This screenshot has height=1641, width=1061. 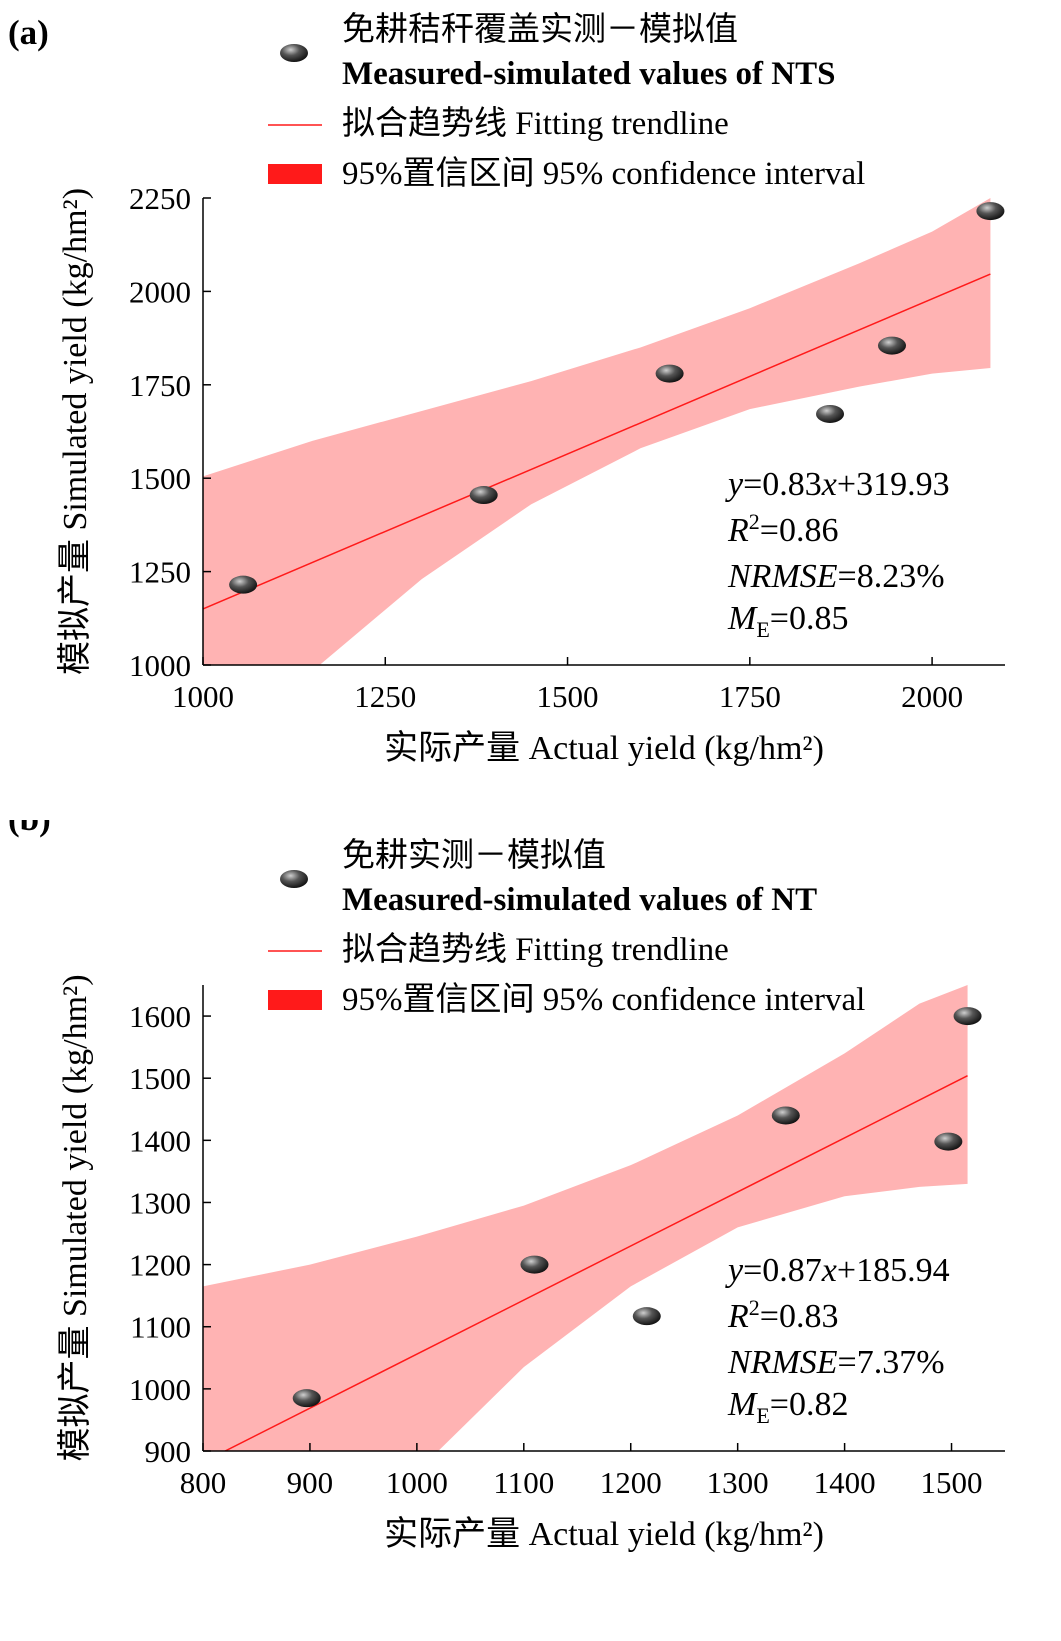 I want to click on y-tick-label: 2000, so click(x=160, y=291).